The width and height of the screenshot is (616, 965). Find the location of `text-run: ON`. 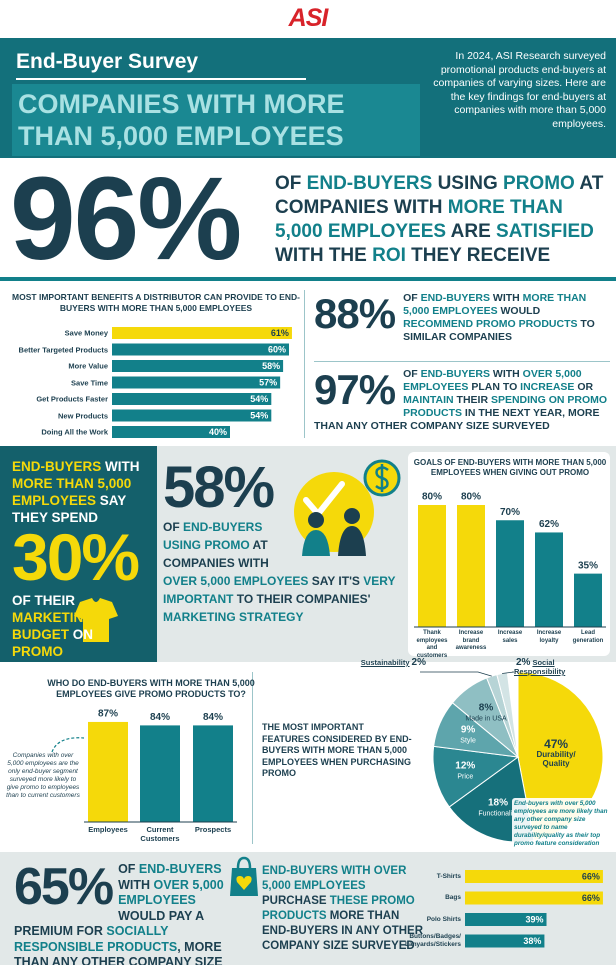

text-run: ON is located at coordinates (81, 634).